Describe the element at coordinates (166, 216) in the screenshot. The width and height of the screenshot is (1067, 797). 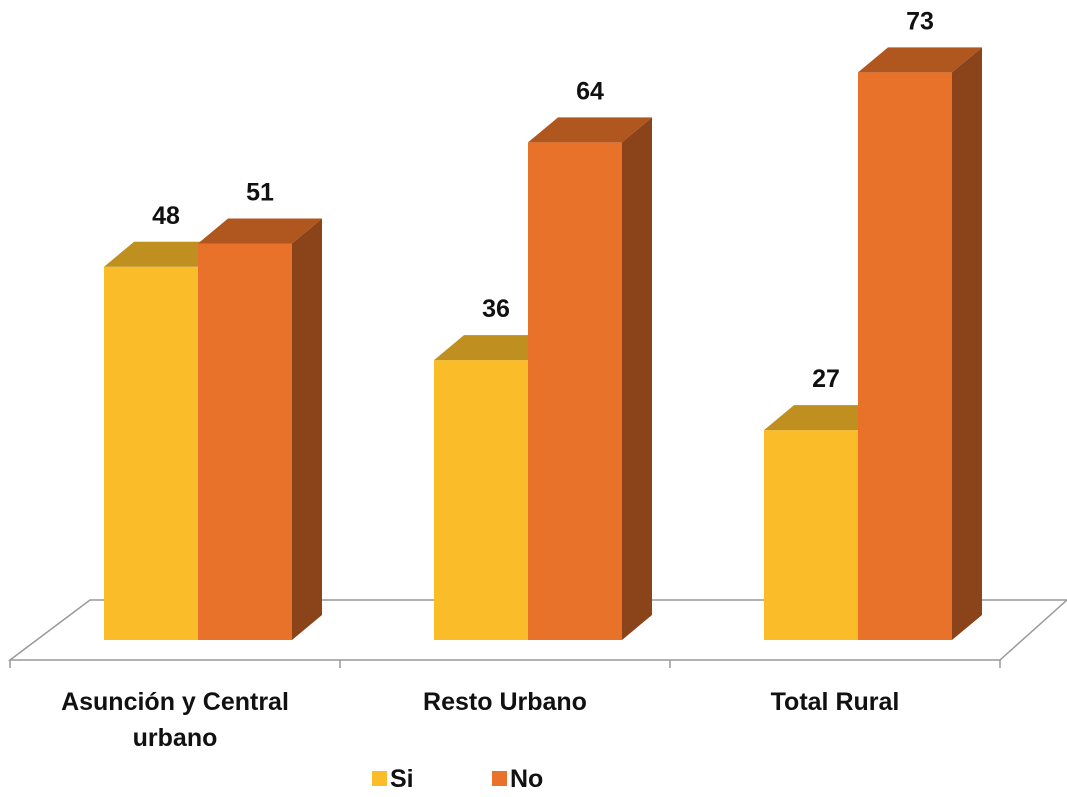
I see `data-label: 48` at that location.